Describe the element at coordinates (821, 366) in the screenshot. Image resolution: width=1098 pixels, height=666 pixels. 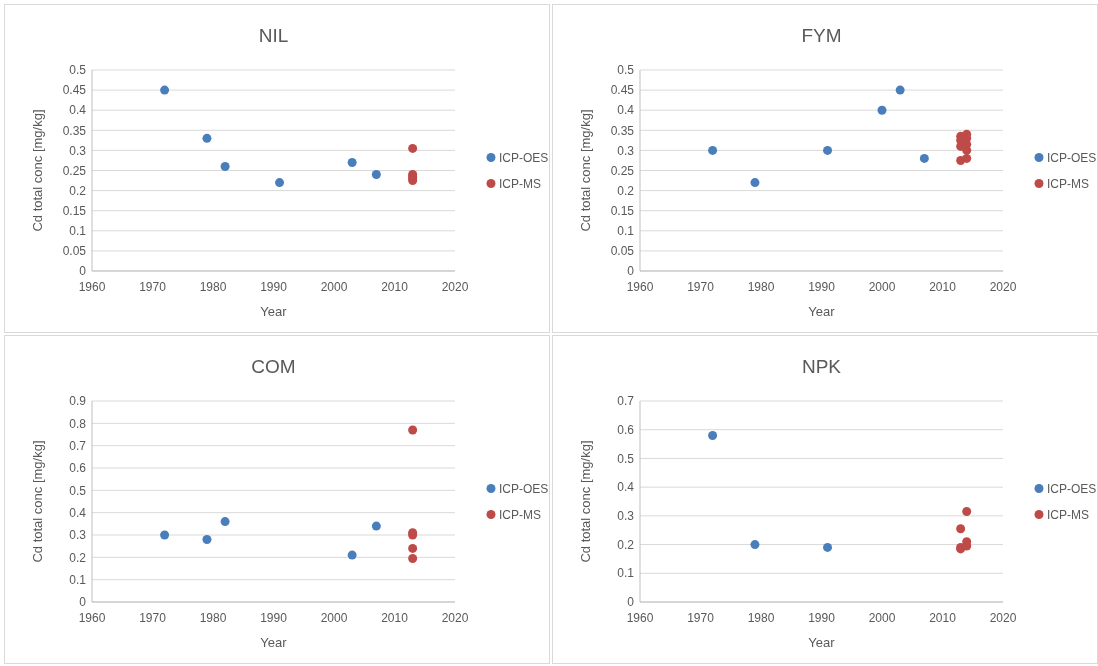
I see `chart-title: NPK` at that location.